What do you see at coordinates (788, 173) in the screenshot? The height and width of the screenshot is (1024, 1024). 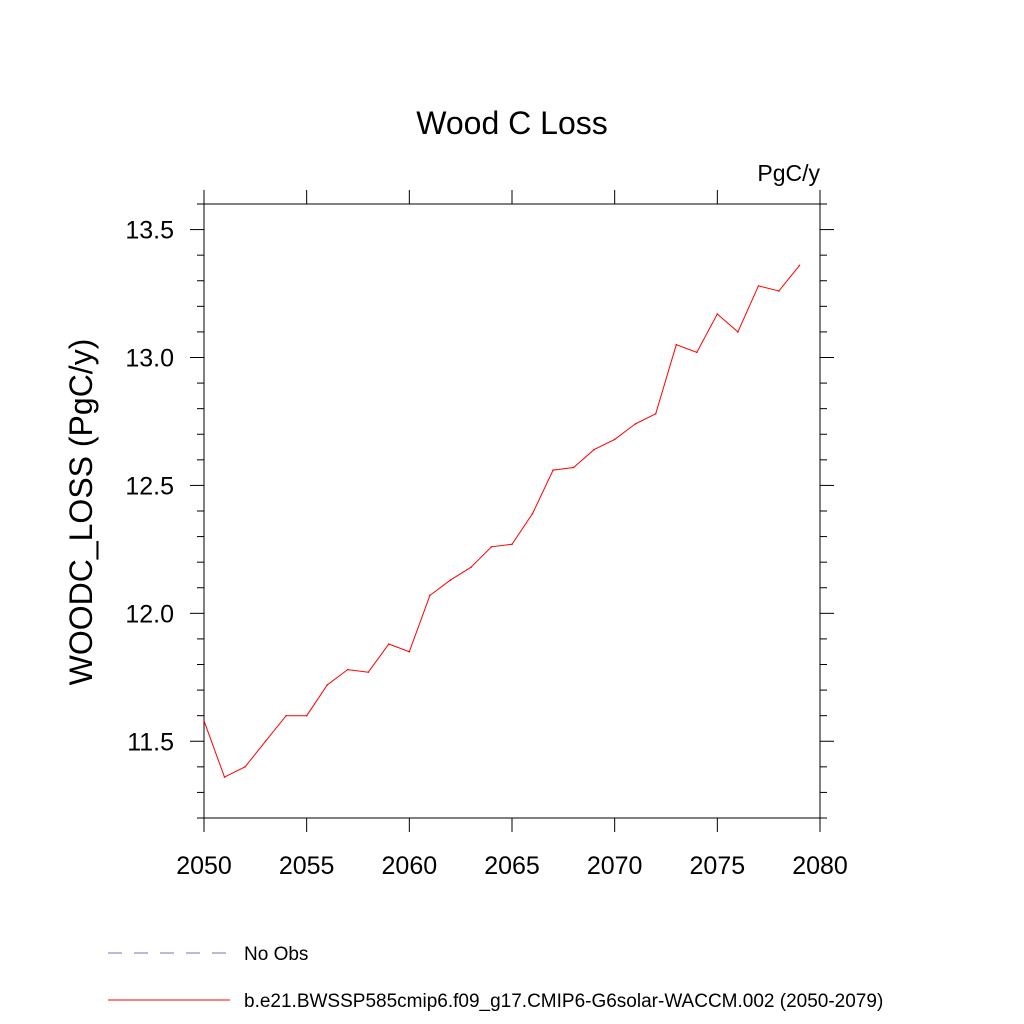 I see `units-label: PgC/y` at bounding box center [788, 173].